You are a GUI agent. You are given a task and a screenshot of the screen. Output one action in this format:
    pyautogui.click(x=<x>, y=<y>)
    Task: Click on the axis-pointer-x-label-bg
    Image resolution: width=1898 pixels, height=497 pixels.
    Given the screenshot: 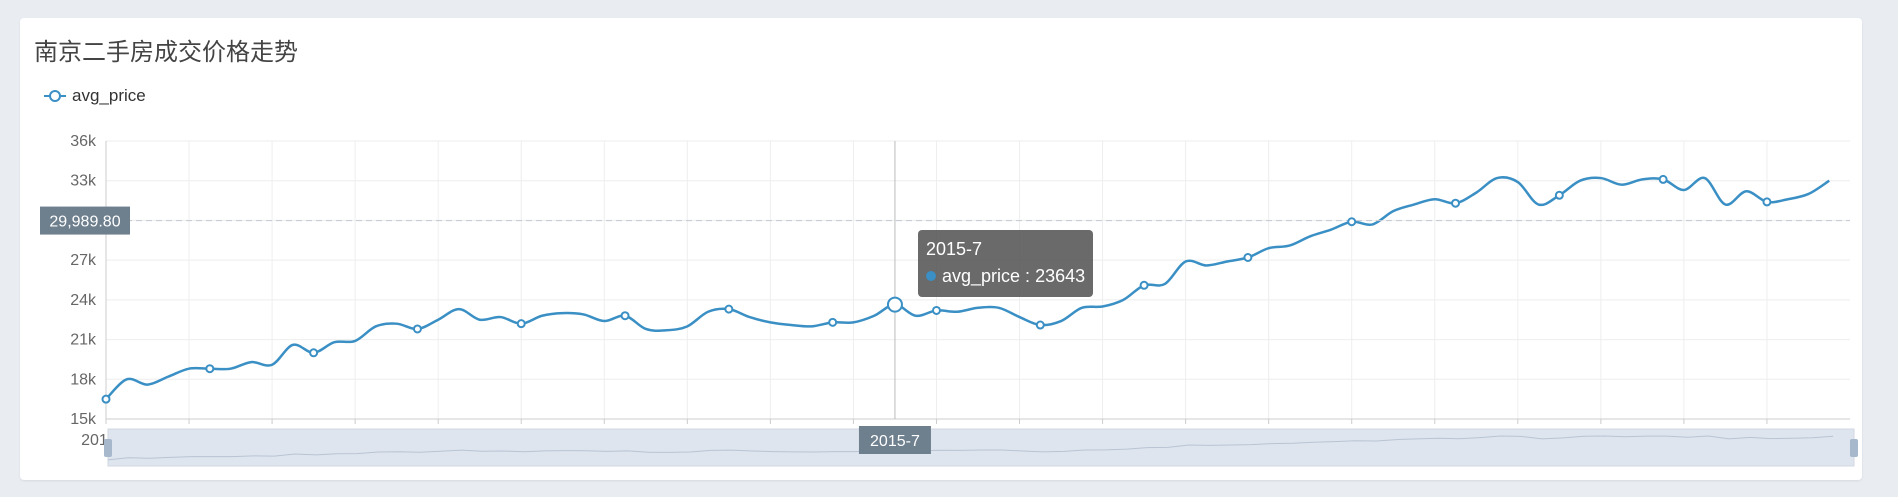 What is the action you would take?
    pyautogui.click(x=894, y=440)
    